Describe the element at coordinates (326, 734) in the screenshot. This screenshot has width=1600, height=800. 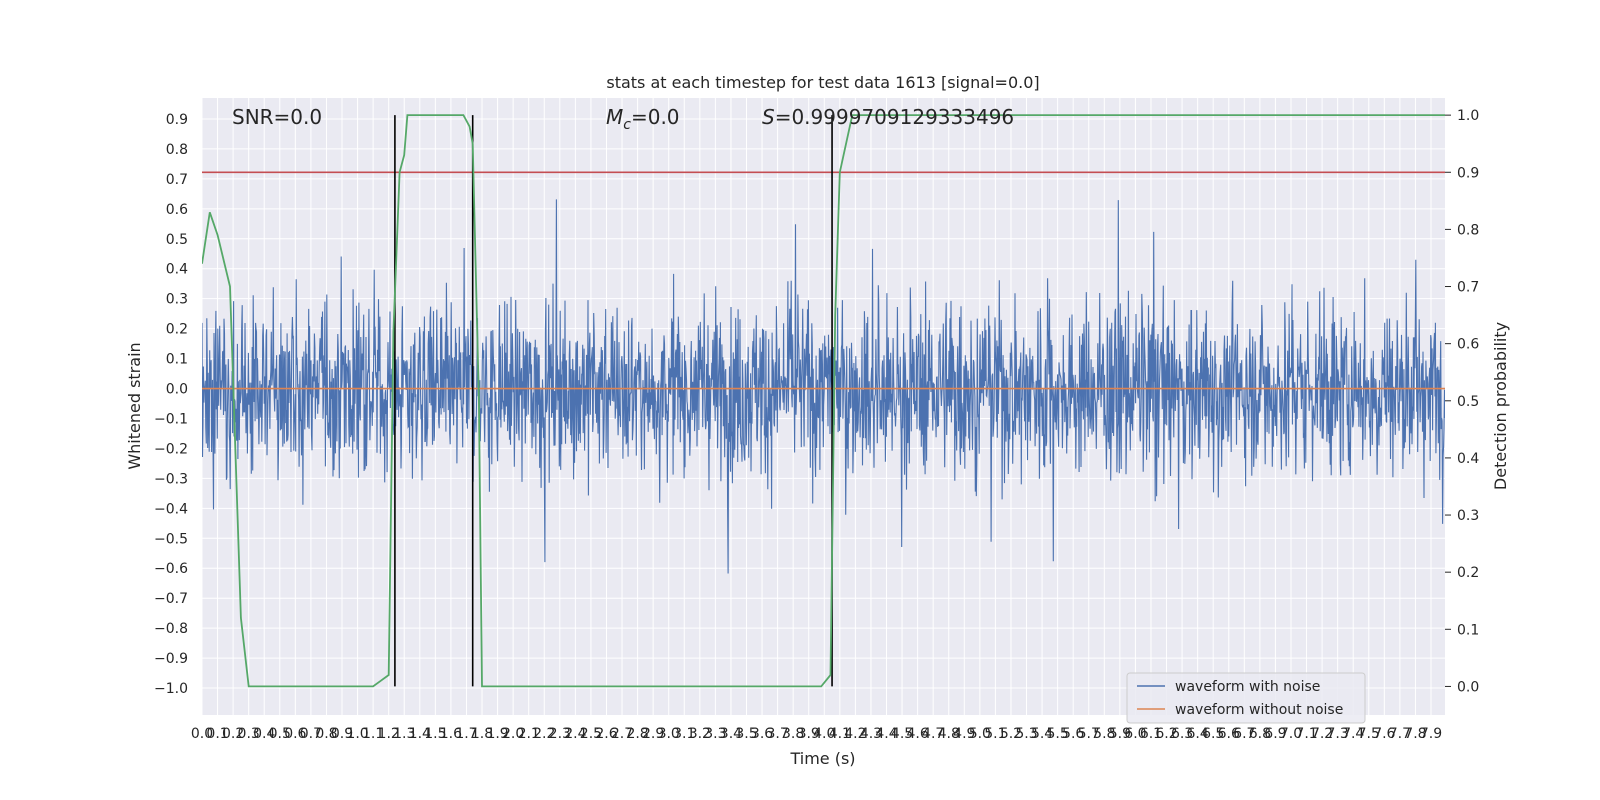
I see `x-tick-label: 0.8` at that location.